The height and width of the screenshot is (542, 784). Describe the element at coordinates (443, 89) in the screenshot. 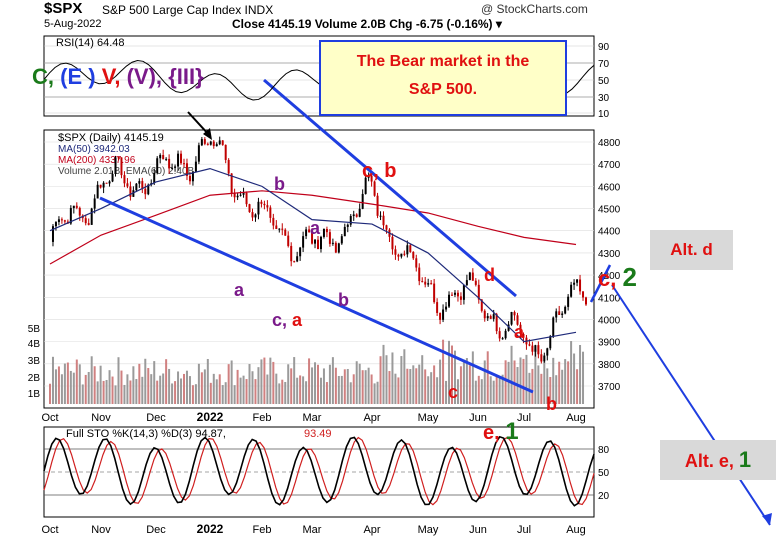

I see `callout-line2: S&P 500.` at that location.